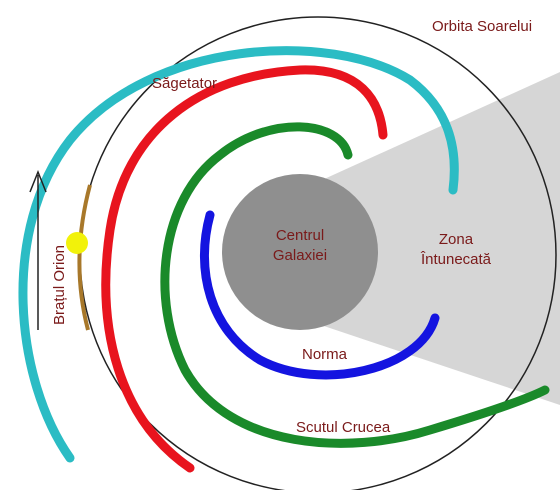  Describe the element at coordinates (482, 26) in the screenshot. I see `orbit-label: Orbita Soarelui` at that location.